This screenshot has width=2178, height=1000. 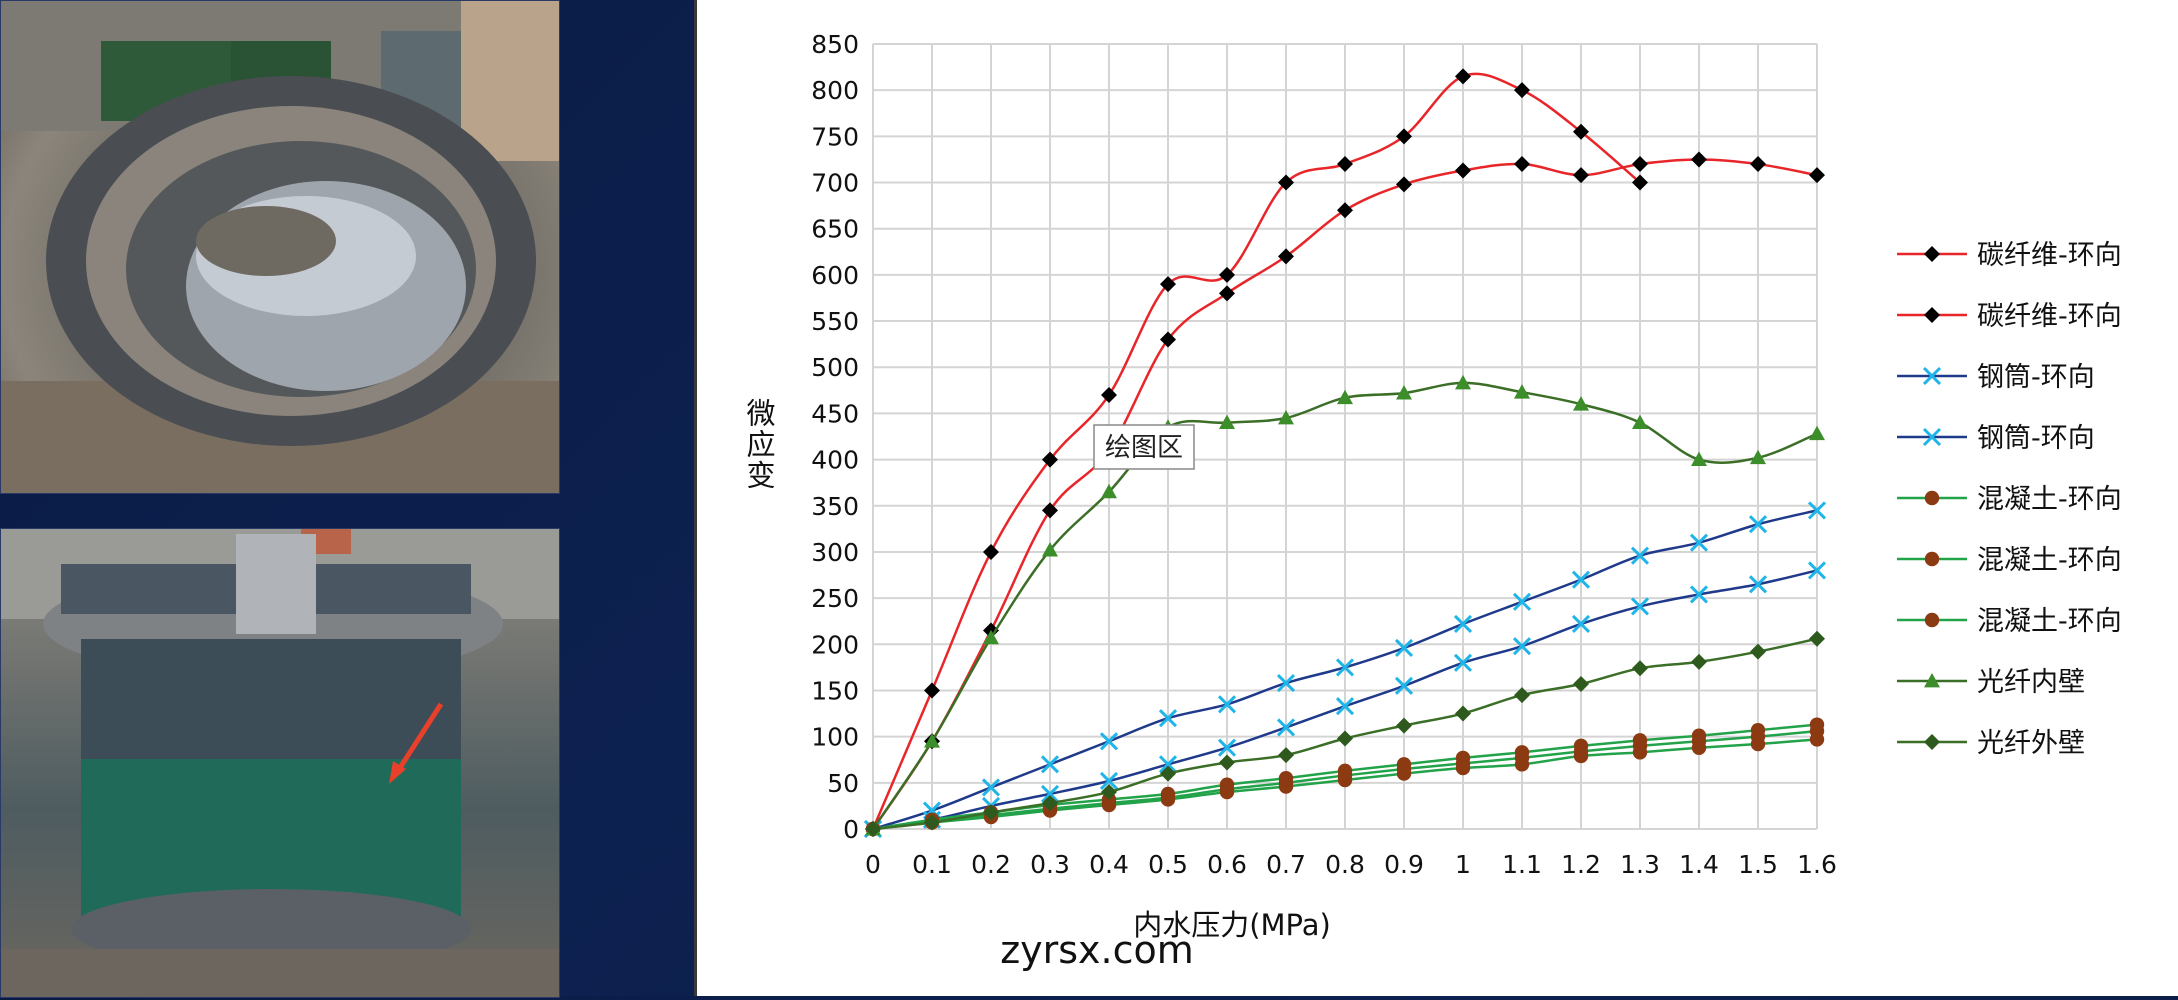 I want to click on x-tick-label: 0.1, so click(x=932, y=864).